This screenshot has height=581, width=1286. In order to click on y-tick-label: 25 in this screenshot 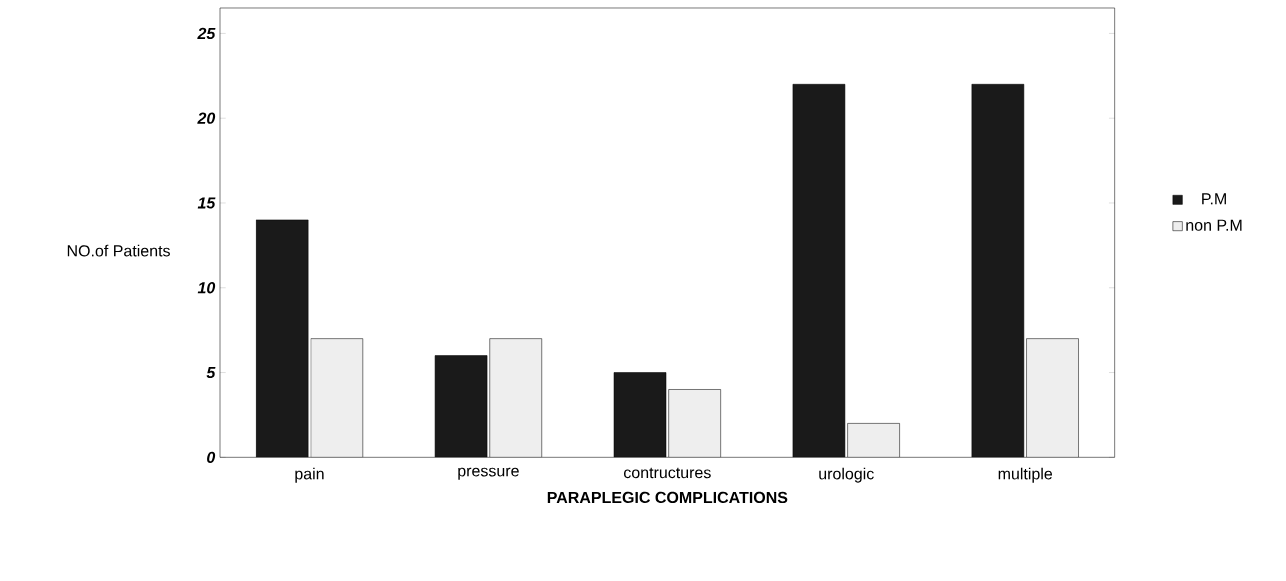, I will do `click(206, 33)`.